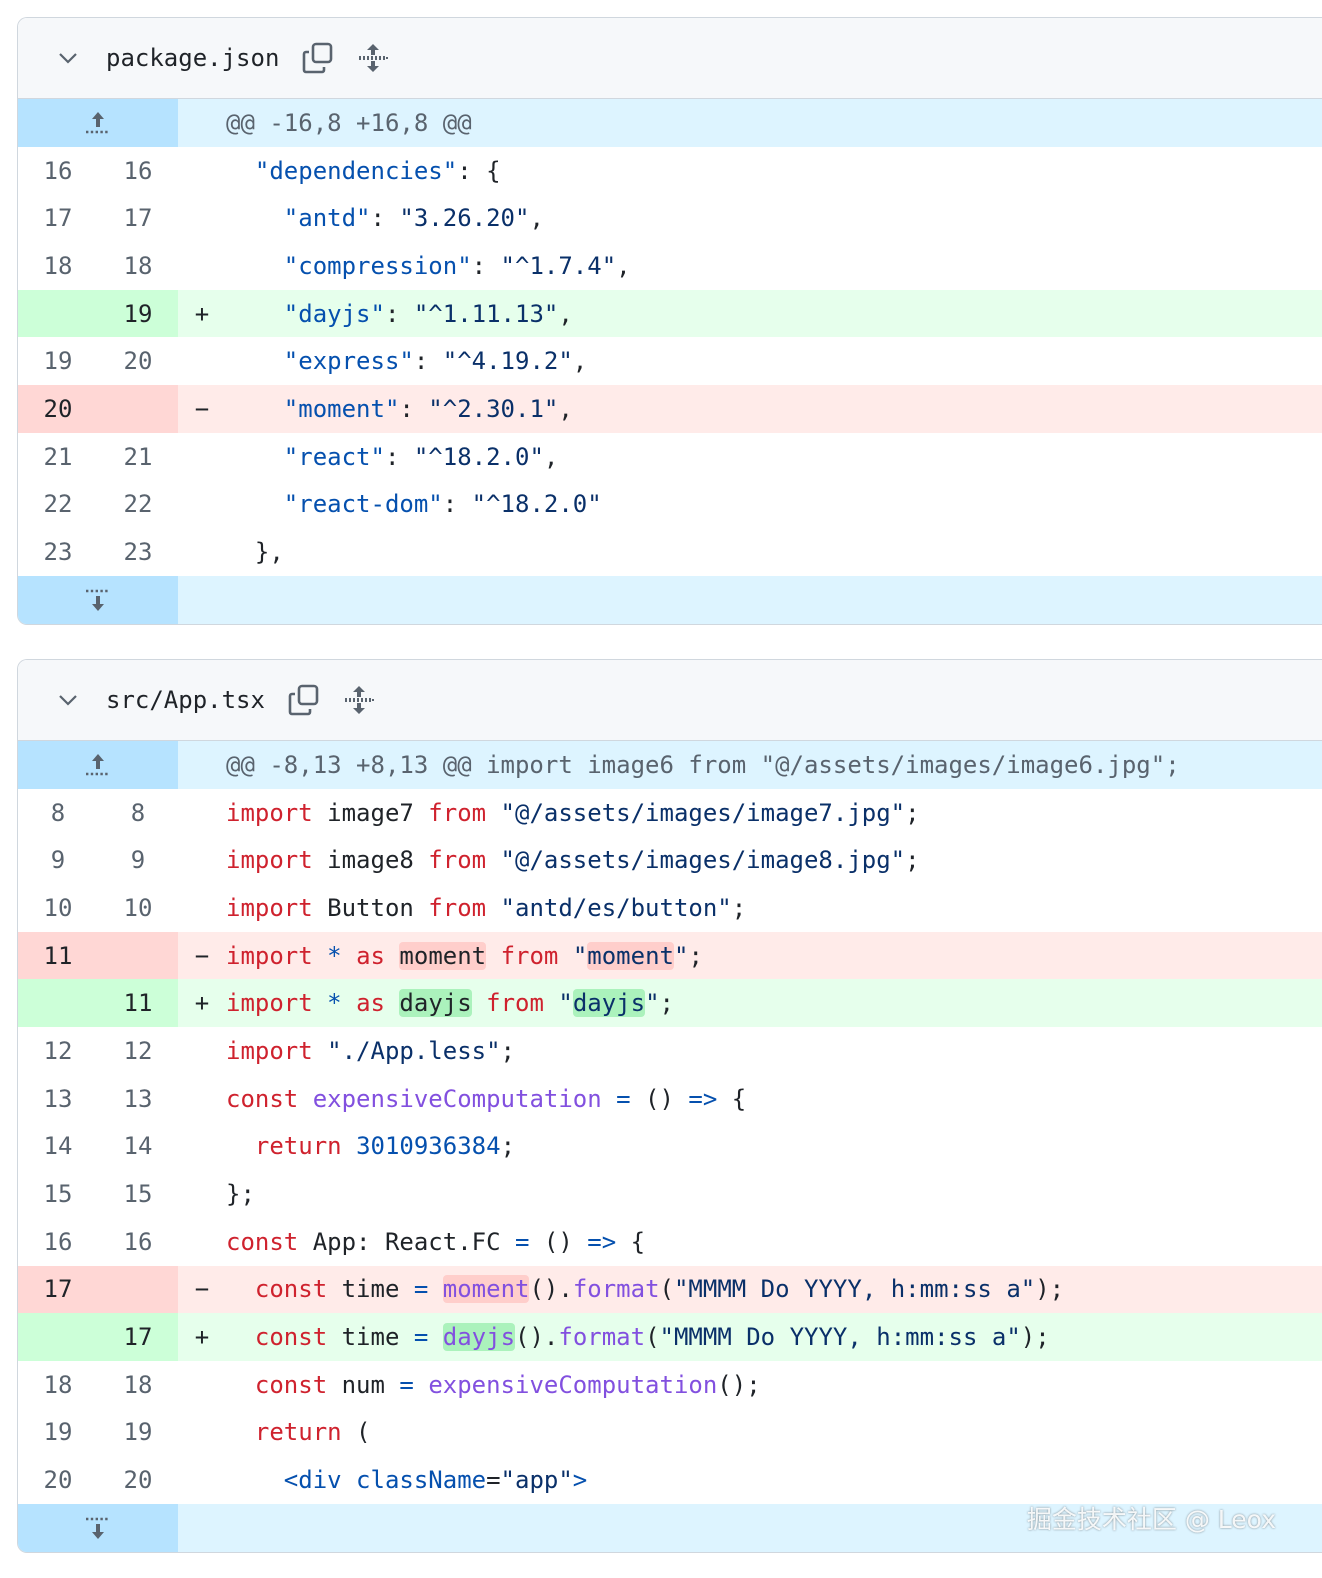  What do you see at coordinates (478, 456) in the screenshot?
I see `code-token: "^18.2.0"` at bounding box center [478, 456].